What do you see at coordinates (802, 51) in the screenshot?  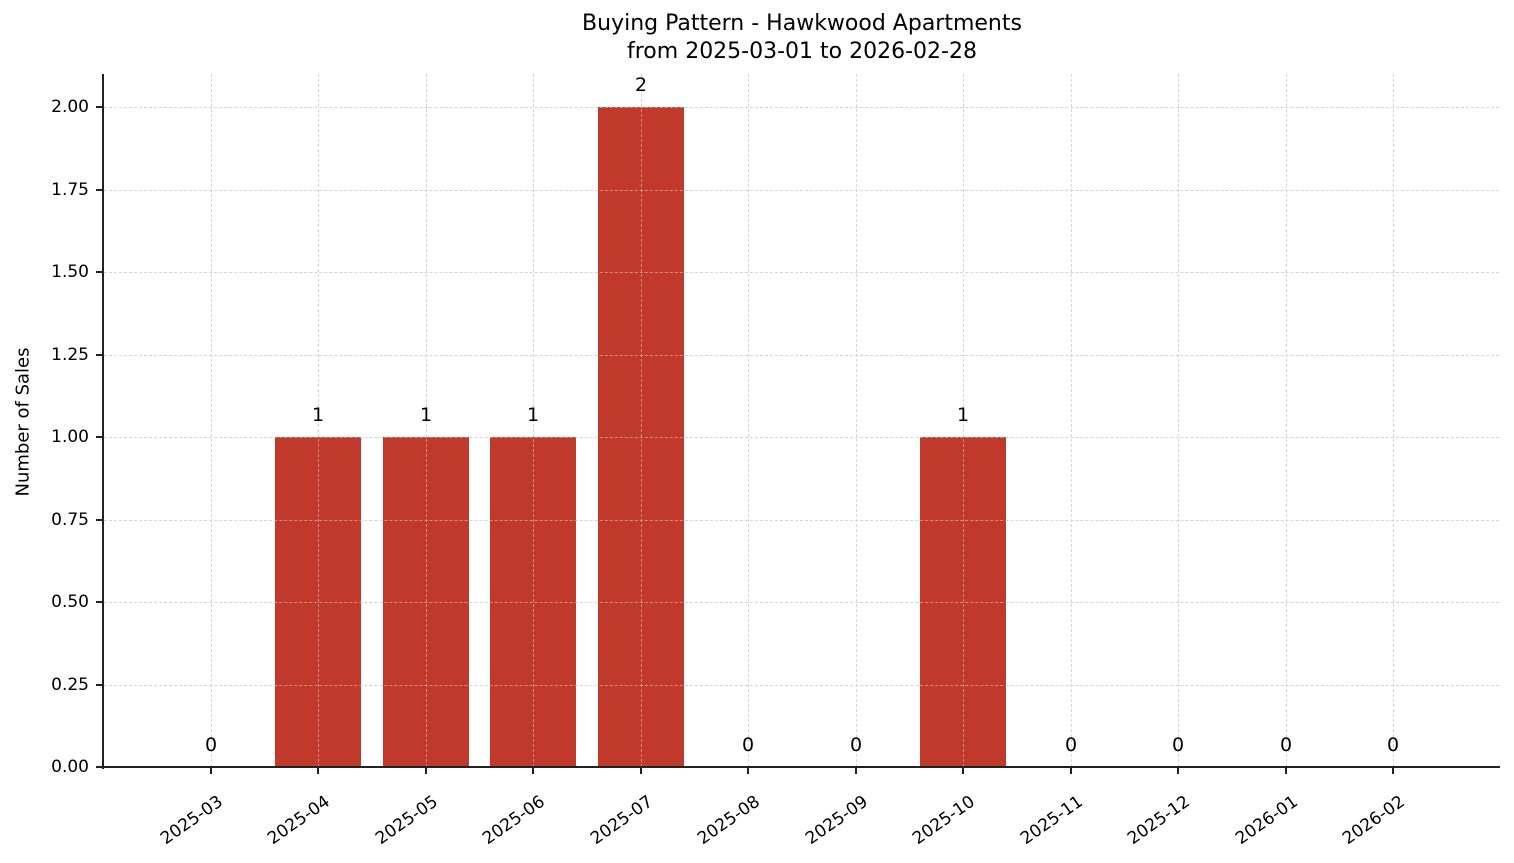 I see `chart-subtitle: from 2025-03-01 to 2026-02-28` at bounding box center [802, 51].